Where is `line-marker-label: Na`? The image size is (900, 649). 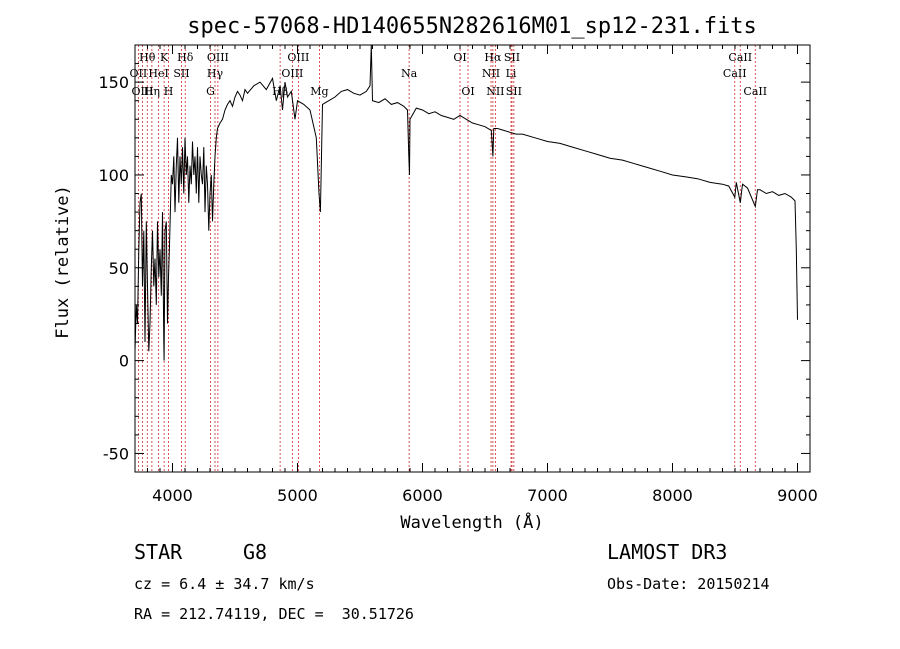
line-marker-label: Na is located at coordinates (409, 73).